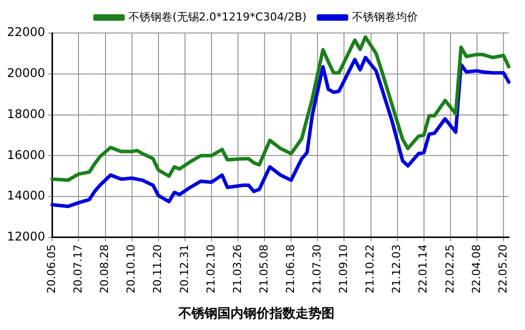 The height and width of the screenshot is (330, 525). I want to click on legend-label: 不锈钢卷均价, so click(385, 17).